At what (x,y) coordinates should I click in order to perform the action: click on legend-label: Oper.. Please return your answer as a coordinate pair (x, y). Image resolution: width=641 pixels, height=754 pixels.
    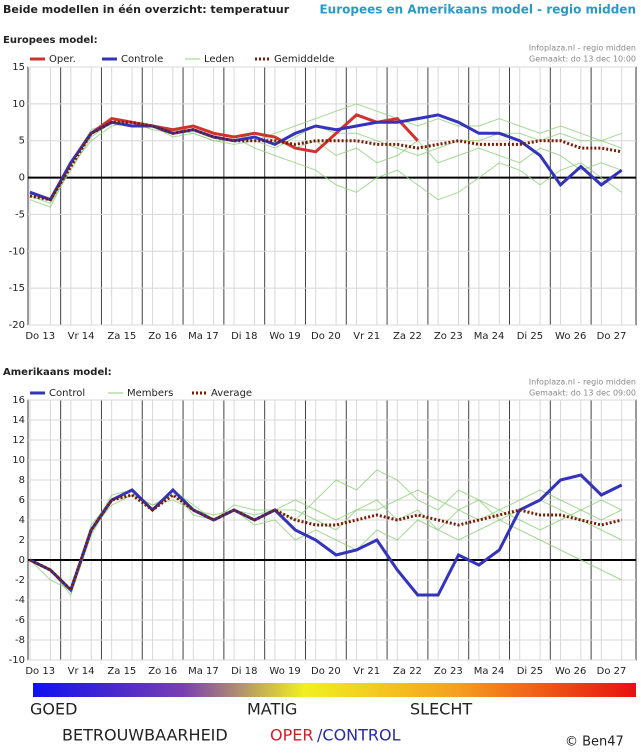
    Looking at the image, I should click on (62, 59).